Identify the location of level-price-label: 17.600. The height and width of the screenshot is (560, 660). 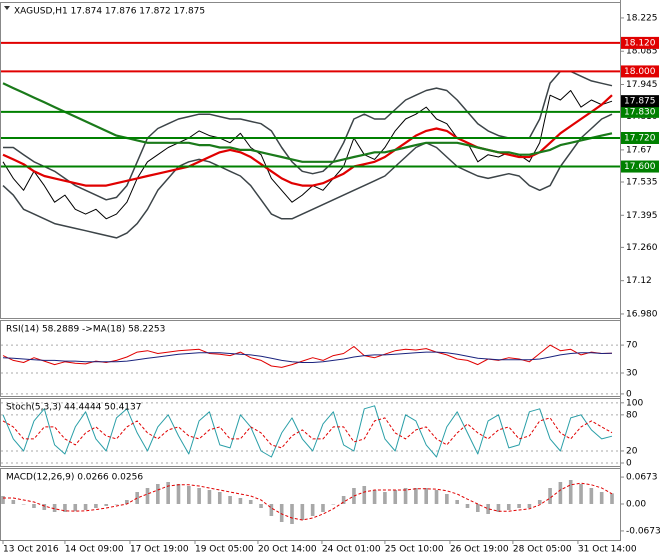
(640, 167).